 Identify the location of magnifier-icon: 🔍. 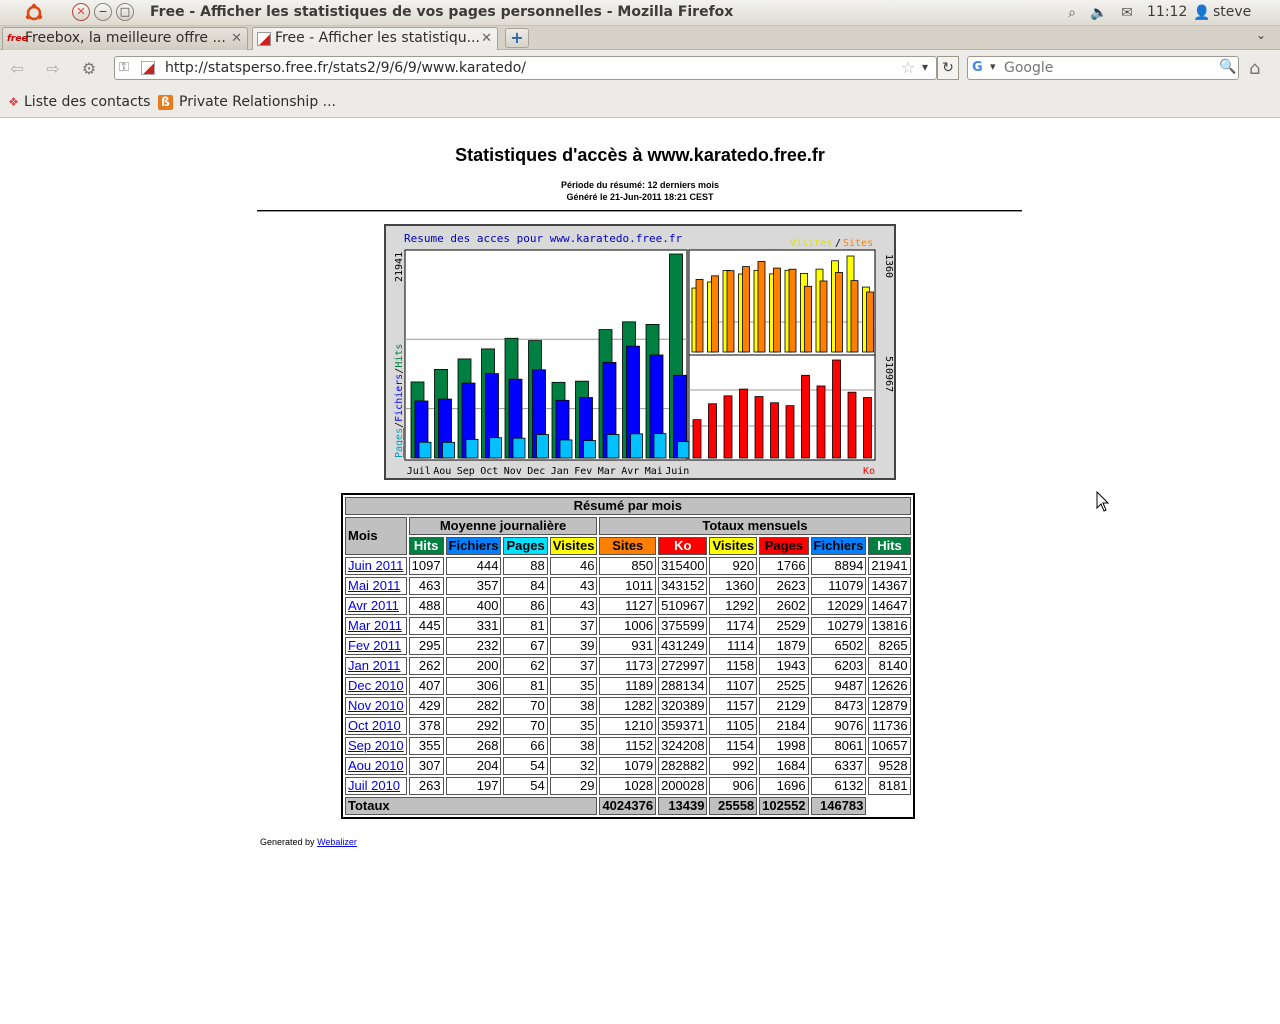
(1228, 67).